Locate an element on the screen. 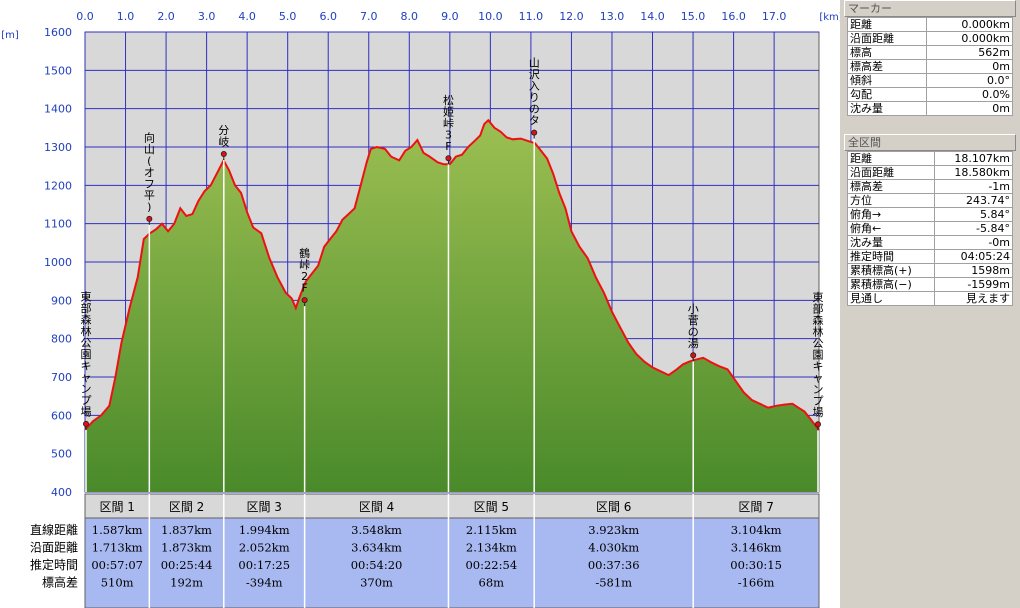 This screenshot has height=608, width=1020. total-value: 18.107km is located at coordinates (973, 158).